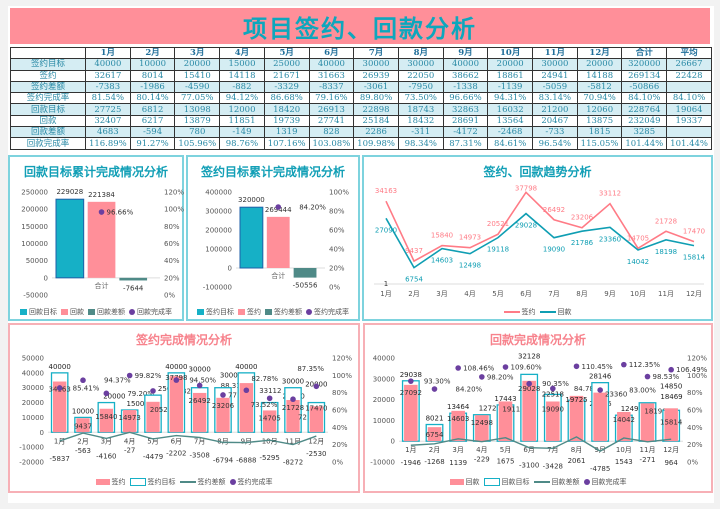  I want to click on table-cell: 15410, so click(197, 75).